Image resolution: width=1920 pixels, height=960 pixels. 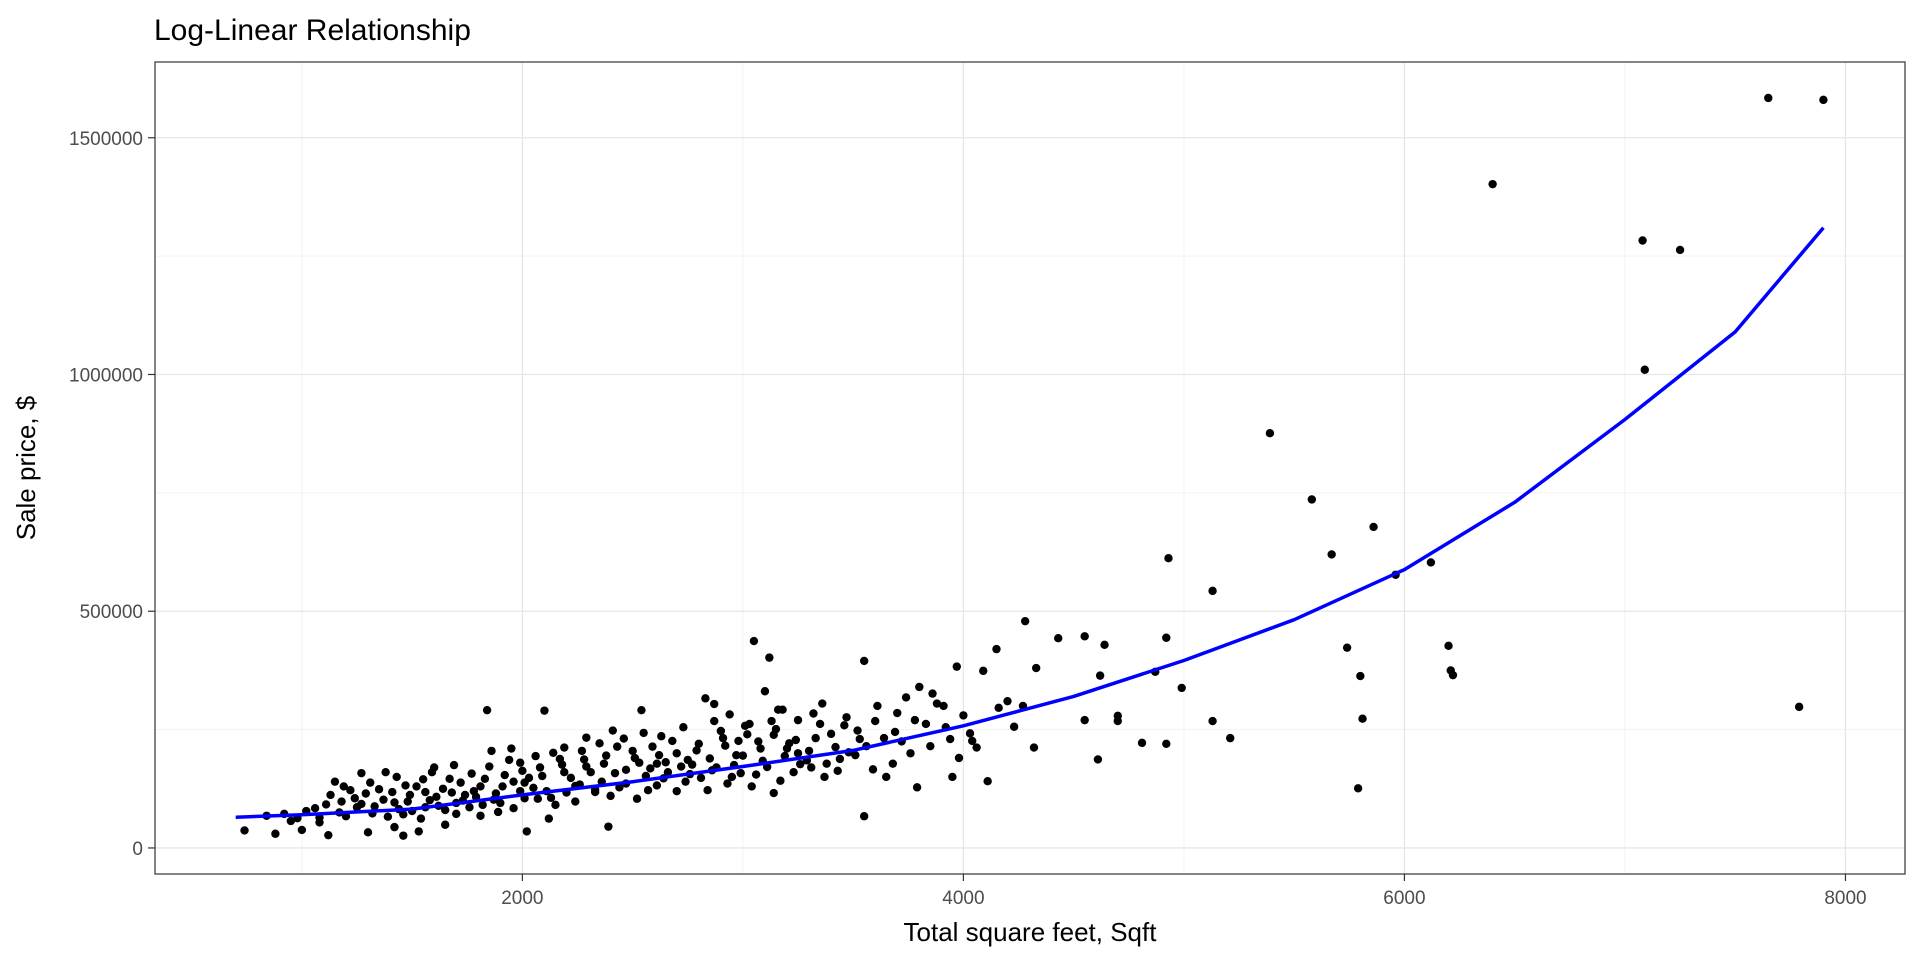 What do you see at coordinates (1183, 898) in the screenshot?
I see `x-tick-labels: 2000 4000 6000 8000` at bounding box center [1183, 898].